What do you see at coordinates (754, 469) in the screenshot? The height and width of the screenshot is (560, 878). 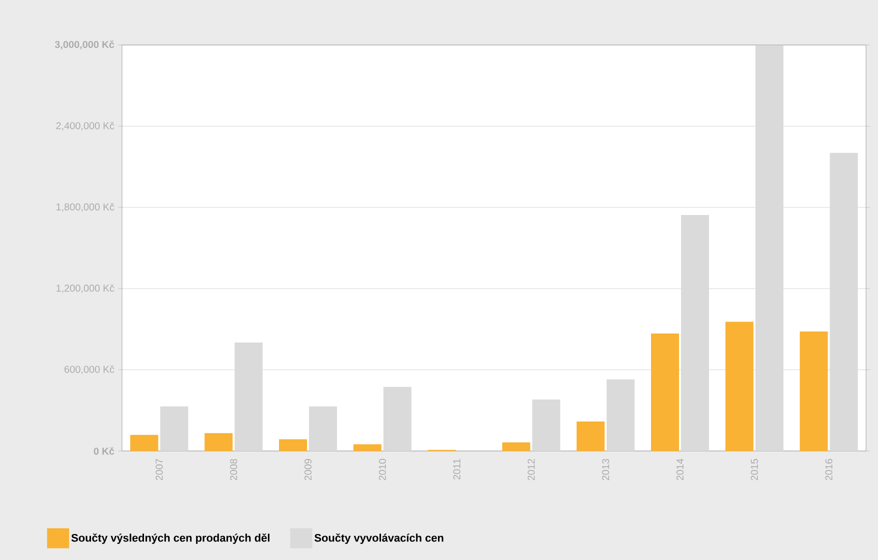 I see `x-tick-label: 2015` at bounding box center [754, 469].